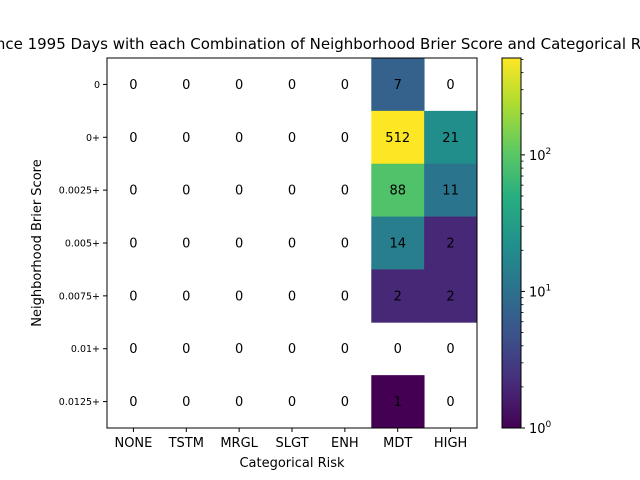  Describe the element at coordinates (450, 443) in the screenshot. I see `x-tick-label: HIGH` at that location.